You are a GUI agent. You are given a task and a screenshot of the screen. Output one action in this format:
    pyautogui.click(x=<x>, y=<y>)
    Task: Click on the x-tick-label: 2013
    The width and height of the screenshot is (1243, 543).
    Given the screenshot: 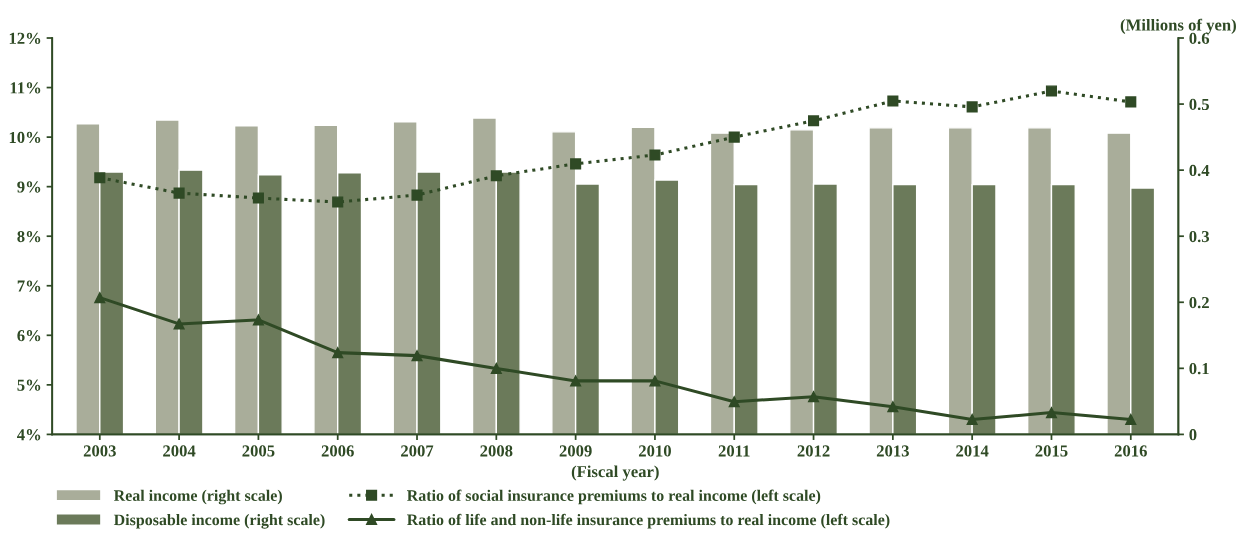 What is the action you would take?
    pyautogui.click(x=892, y=451)
    